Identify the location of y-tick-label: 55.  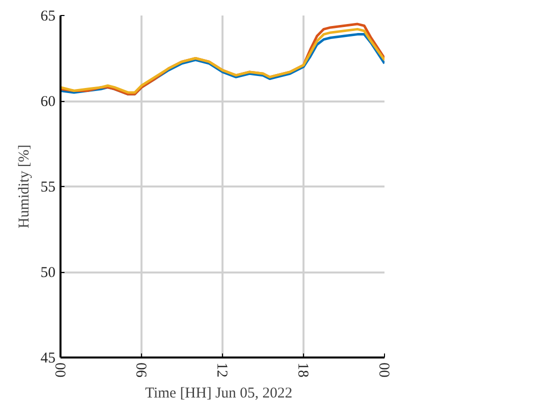
(48, 188).